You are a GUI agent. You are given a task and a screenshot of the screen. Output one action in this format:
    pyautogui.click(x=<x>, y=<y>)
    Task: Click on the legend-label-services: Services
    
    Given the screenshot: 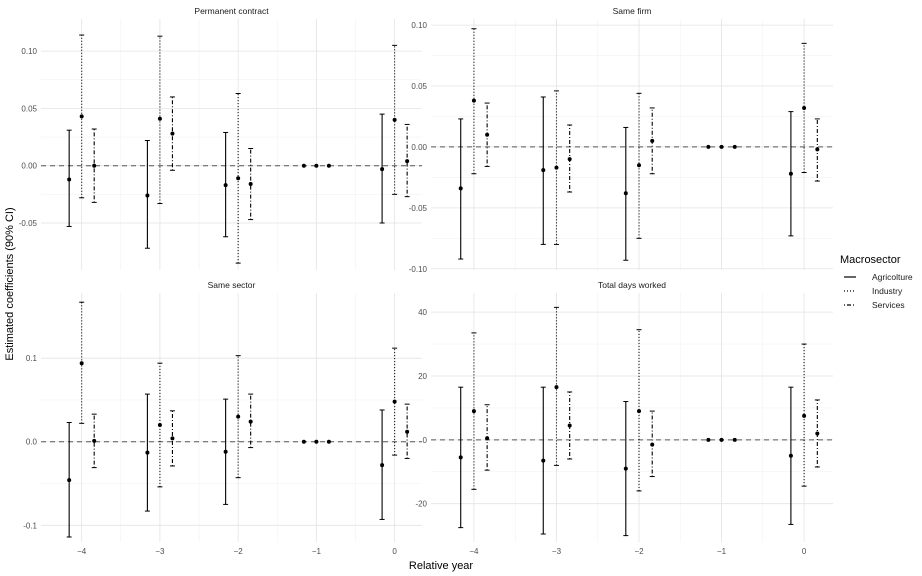 What is the action you would take?
    pyautogui.click(x=888, y=305)
    